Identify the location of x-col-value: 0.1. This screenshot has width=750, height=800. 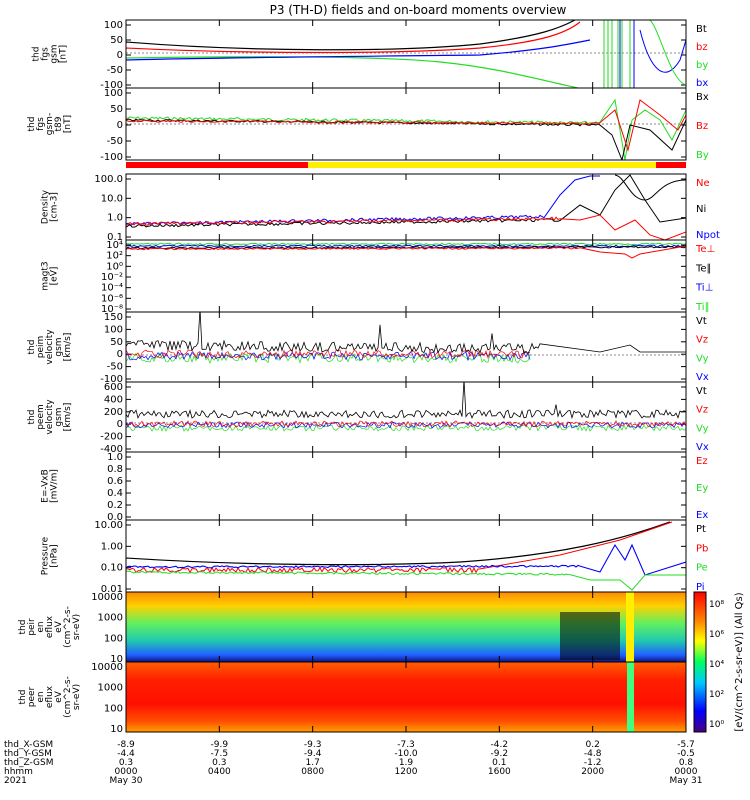
(499, 763).